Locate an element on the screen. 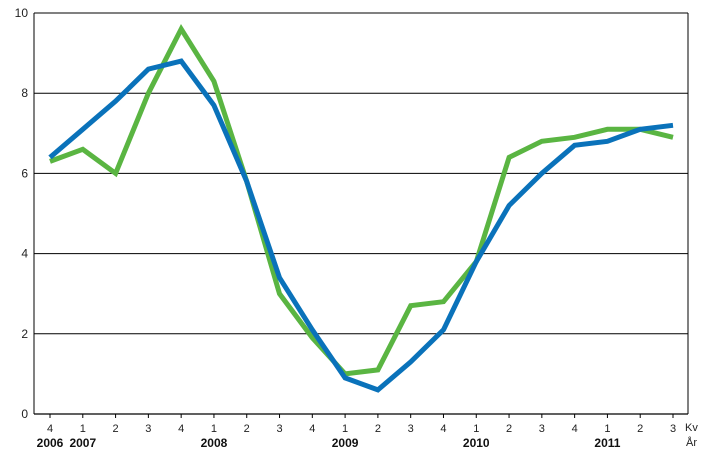 This screenshot has width=702, height=450. x-axis-label-quarter: Kv is located at coordinates (691, 428).